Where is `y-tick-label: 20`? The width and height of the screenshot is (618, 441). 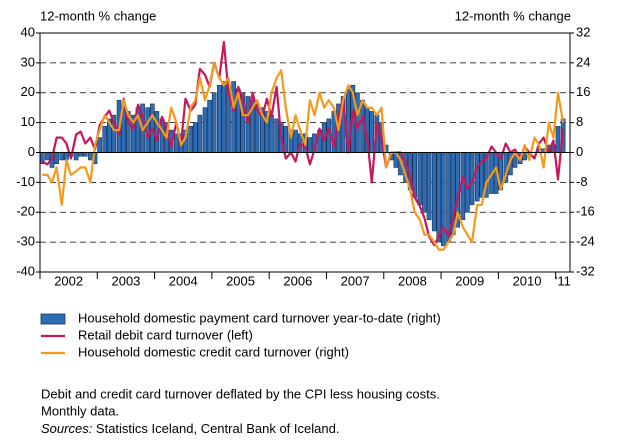 y-tick-label: 20 is located at coordinates (28, 91).